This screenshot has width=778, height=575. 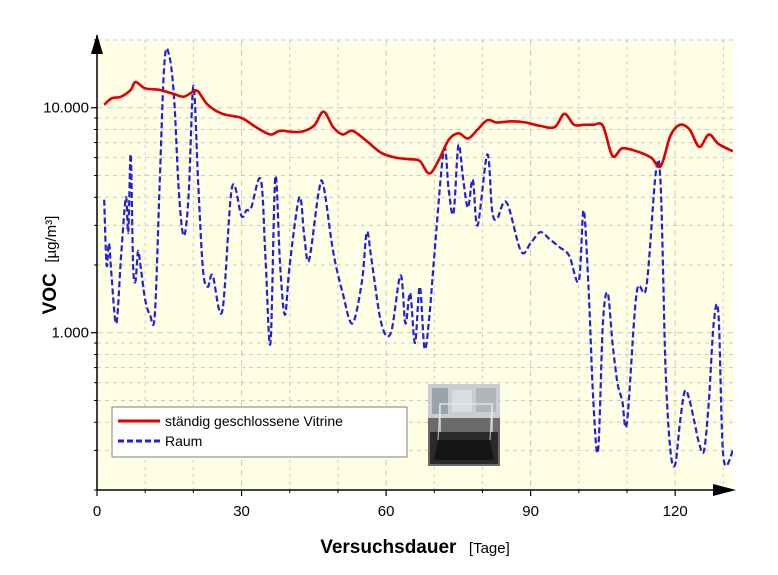 What do you see at coordinates (70, 265) in the screenshot?
I see `y-axis-ticks: 1.000 10.000` at bounding box center [70, 265].